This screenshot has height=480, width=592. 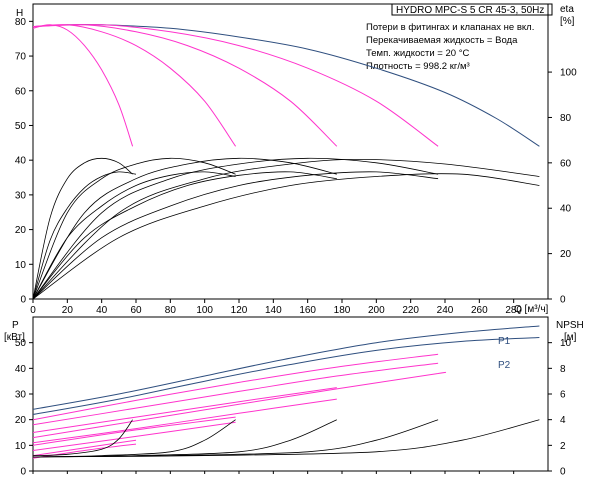 I want to click on x-tick-label: 220, so click(x=410, y=310).